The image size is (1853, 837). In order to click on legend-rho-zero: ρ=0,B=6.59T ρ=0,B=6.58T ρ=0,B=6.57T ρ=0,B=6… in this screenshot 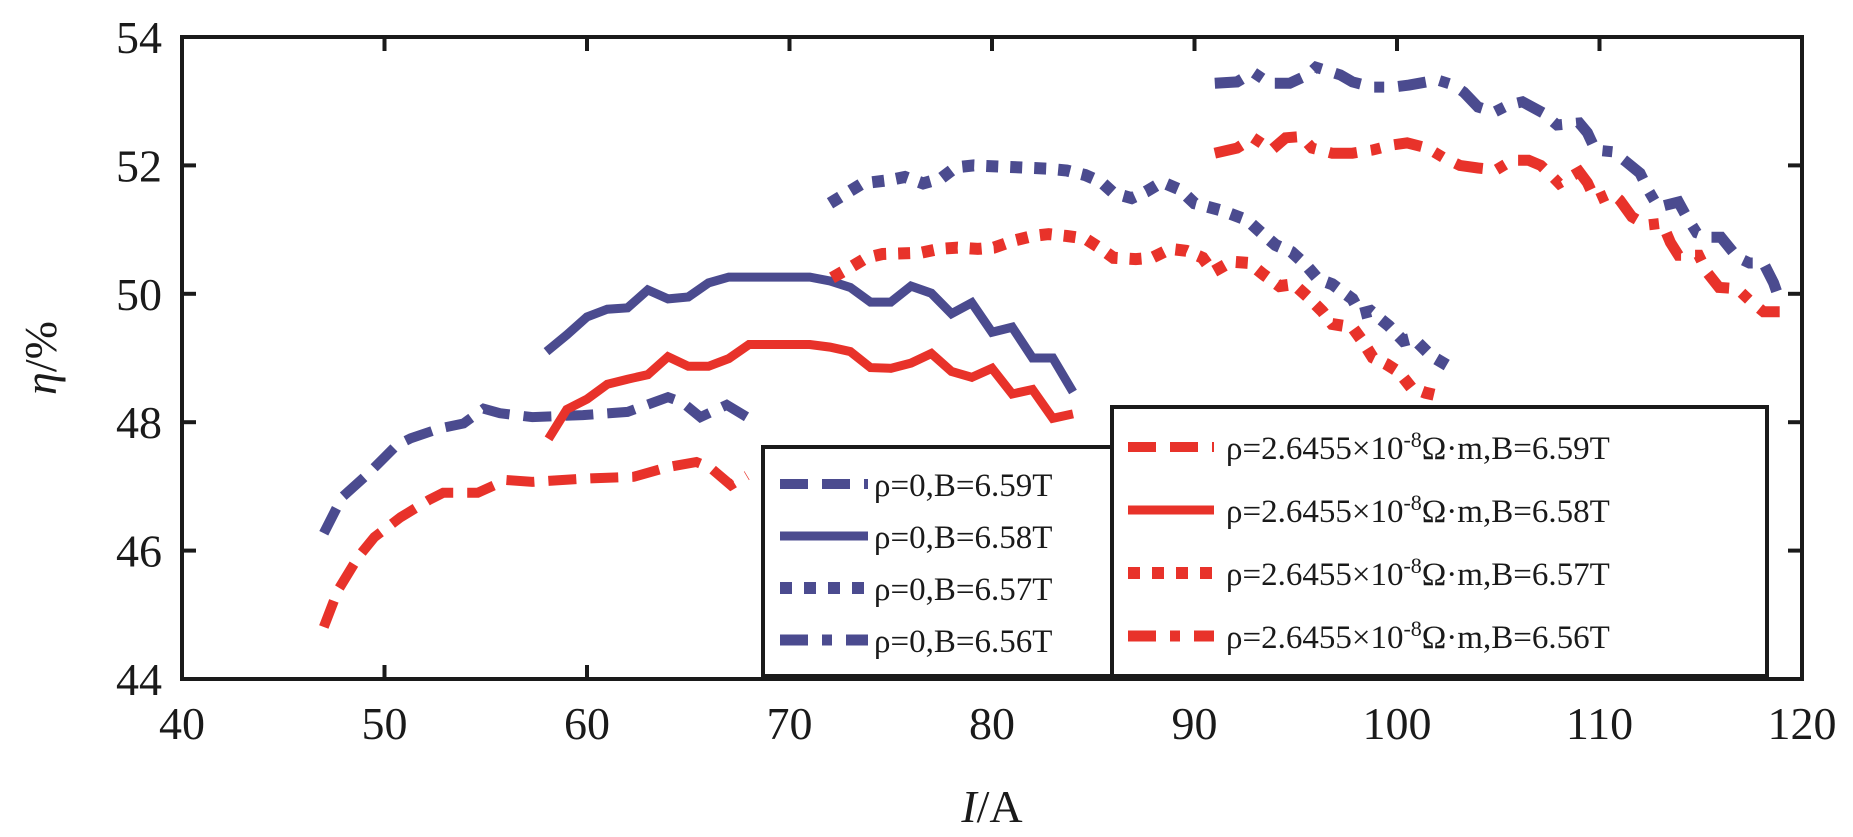, I will do `click(938, 561)`.